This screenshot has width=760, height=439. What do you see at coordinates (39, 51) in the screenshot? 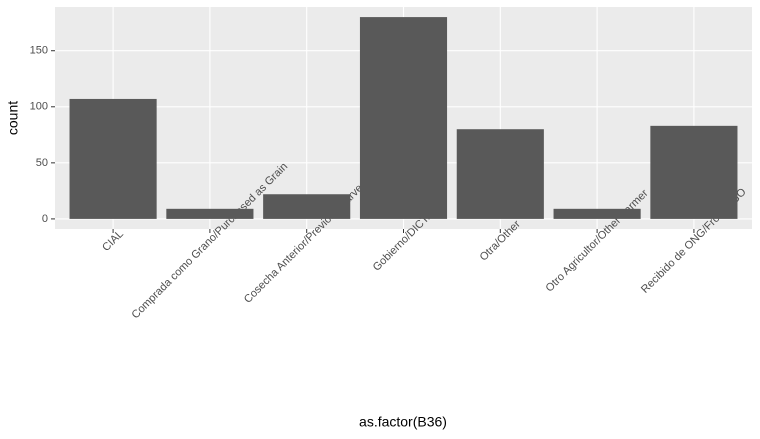
I see `y-tick-label: 150` at bounding box center [39, 51].